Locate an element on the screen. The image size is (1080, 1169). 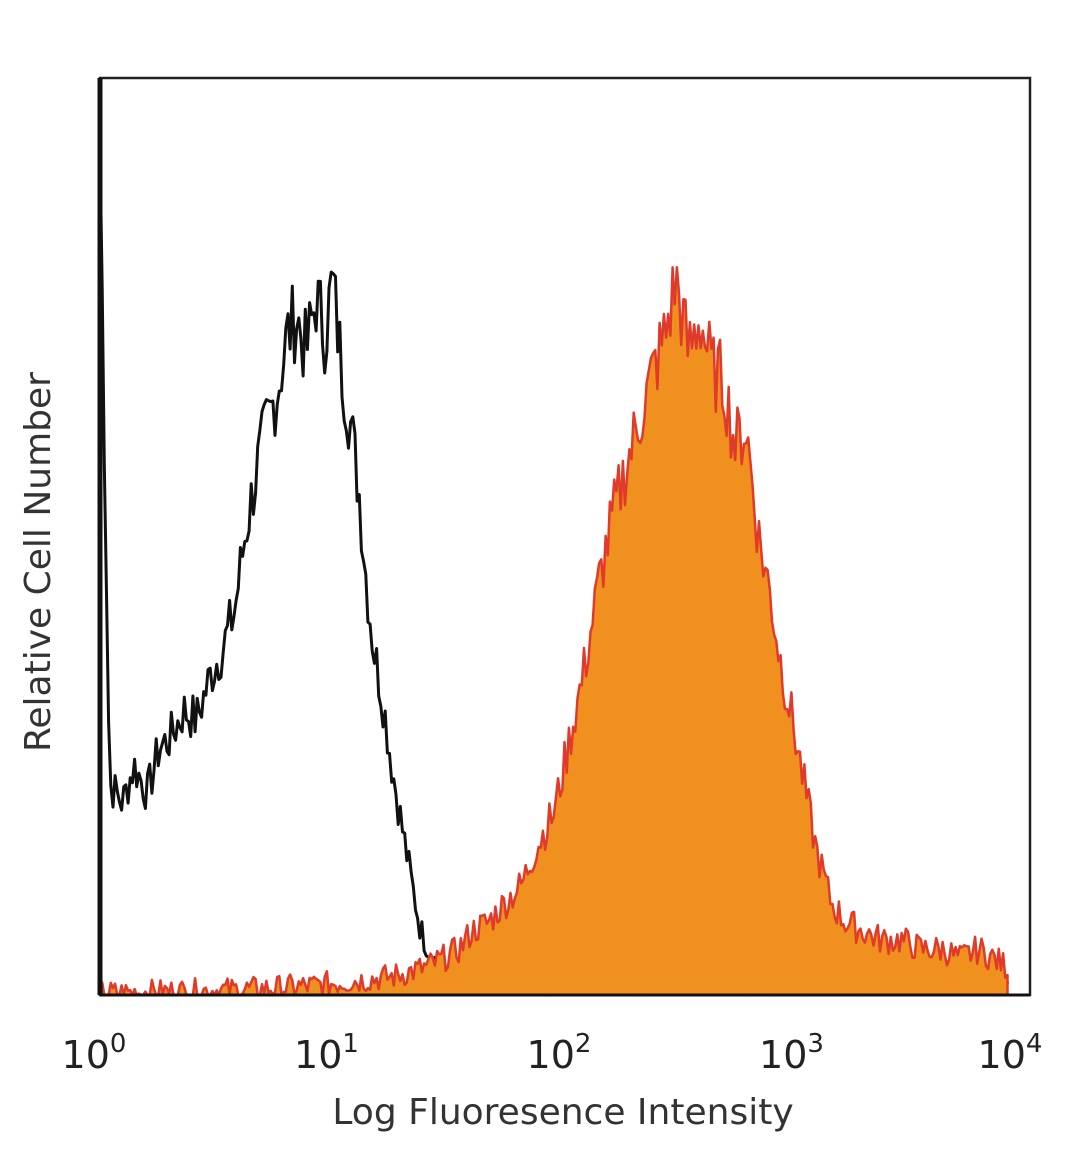
x-tick-labels: 100 101 102 103 104 is located at coordinates (552, 1053).